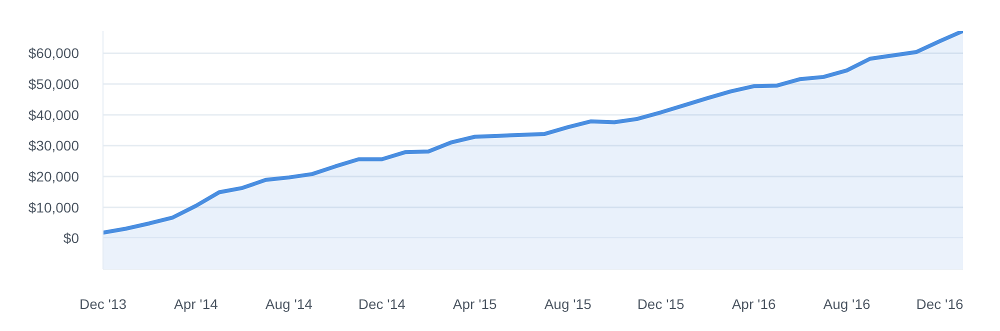 Image resolution: width=1000 pixels, height=331 pixels. Describe the element at coordinates (54, 207) in the screenshot. I see `y-tick-label: $10,000` at that location.